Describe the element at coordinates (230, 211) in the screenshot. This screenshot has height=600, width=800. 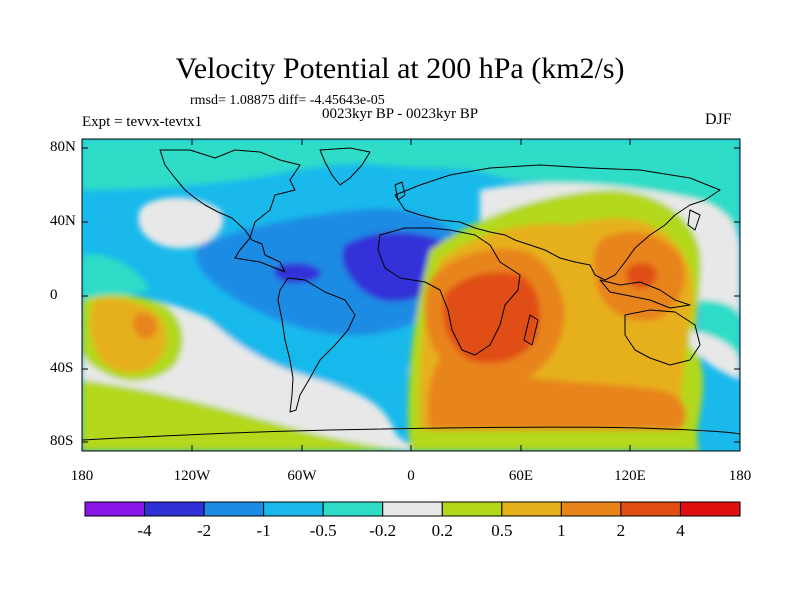
I see `coastline-north-america` at that location.